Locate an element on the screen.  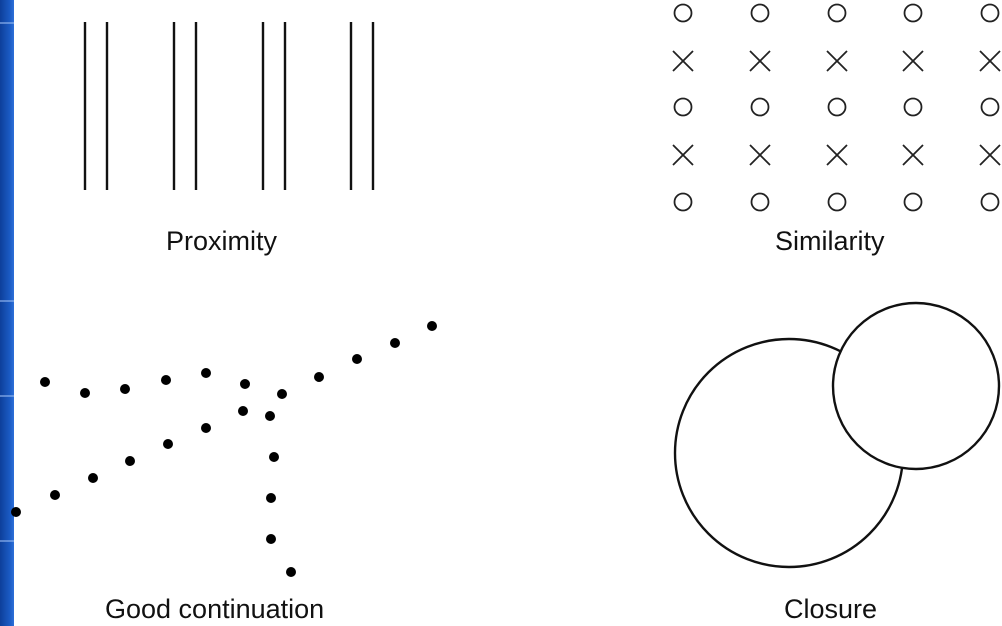
good-continuation-caption: Good continuation is located at coordinates (215, 609).